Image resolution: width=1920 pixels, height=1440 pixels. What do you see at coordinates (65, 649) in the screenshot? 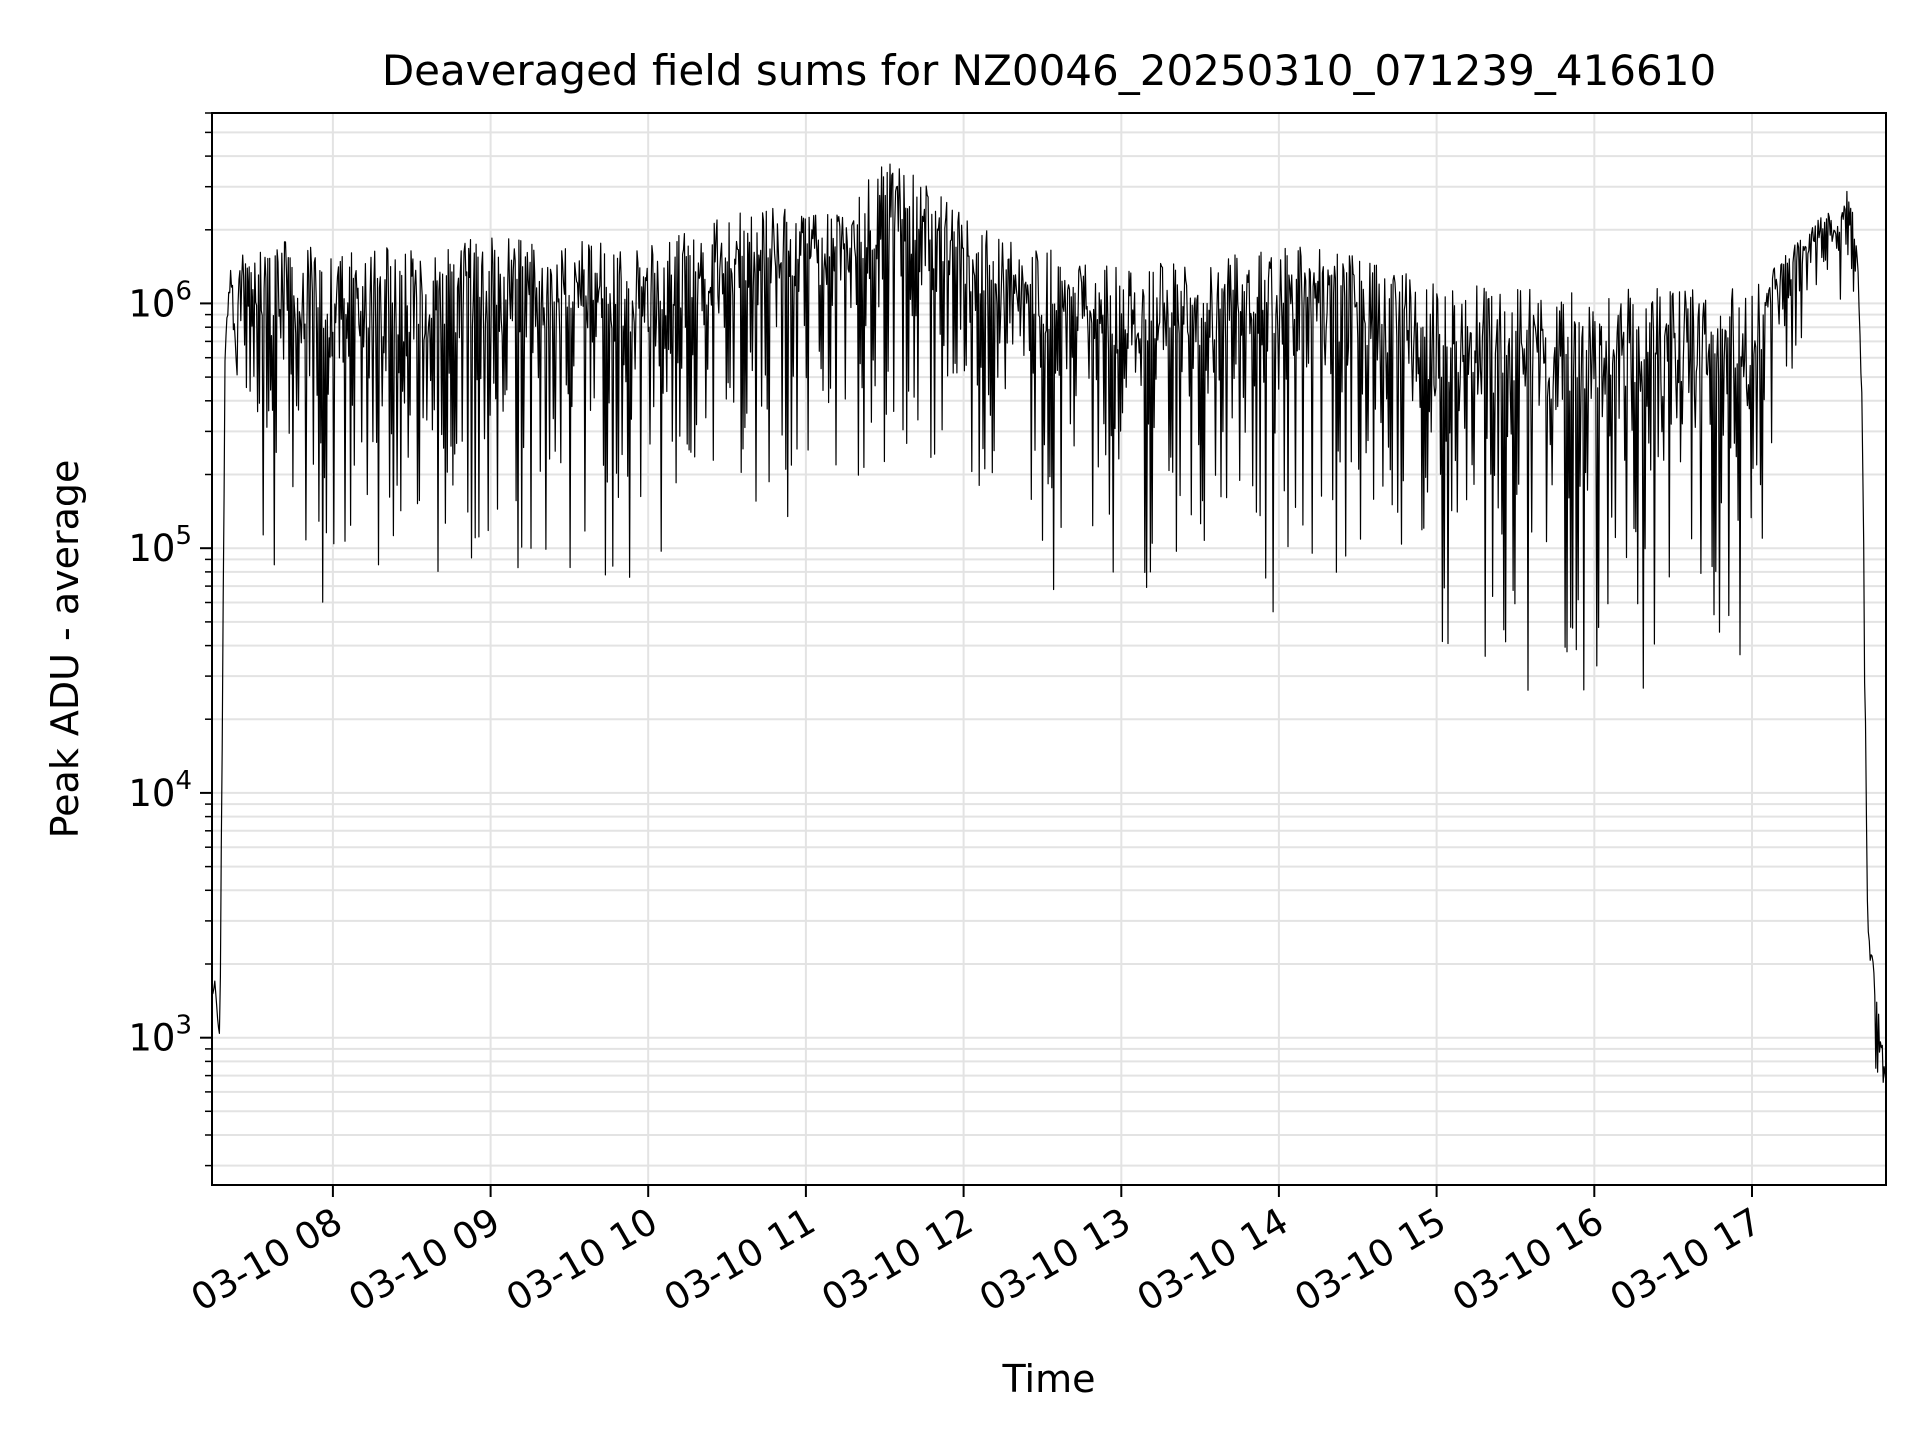
I see `y-axis-label: Peak ADU - average` at bounding box center [65, 649].